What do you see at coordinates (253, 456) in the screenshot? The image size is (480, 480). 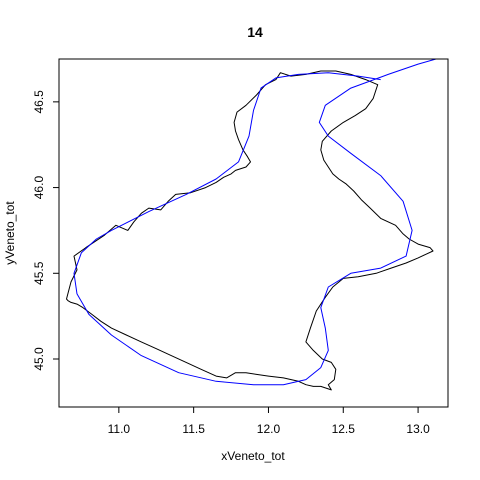 I see `x-axis-label: xVeneto_tot` at bounding box center [253, 456].